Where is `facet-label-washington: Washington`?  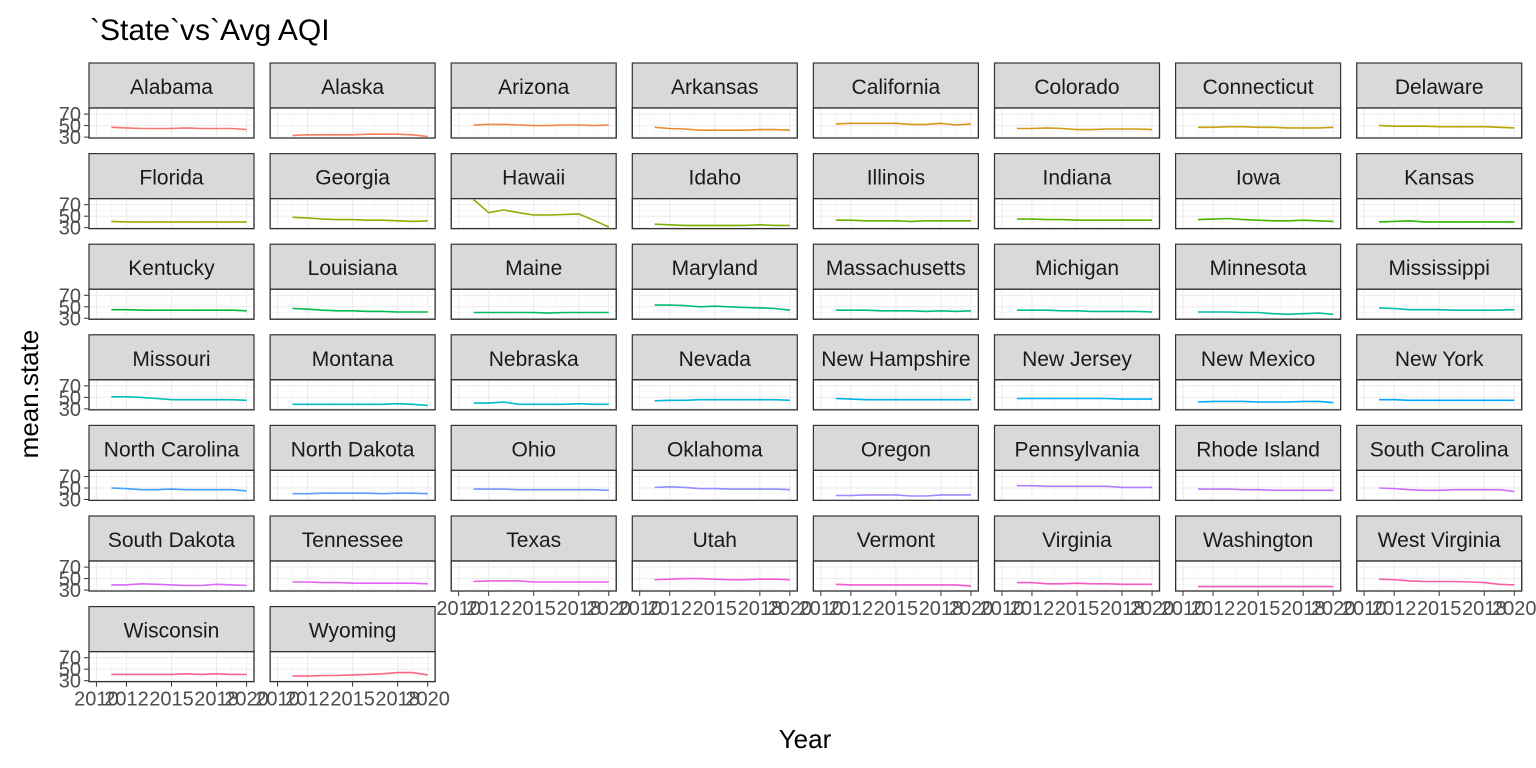
facet-label-washington: Washington is located at coordinates (1258, 540).